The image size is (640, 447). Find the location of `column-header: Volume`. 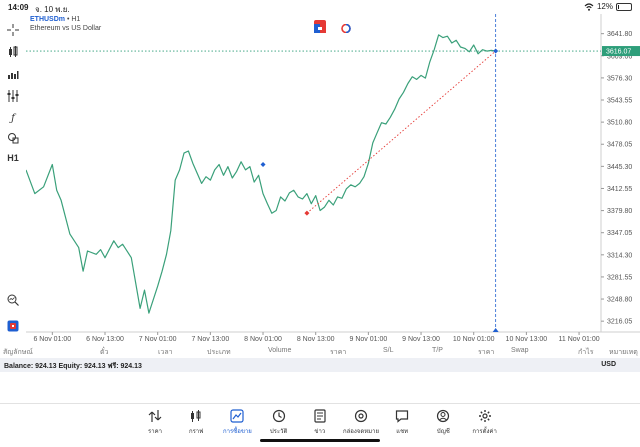

column-header: Volume is located at coordinates (280, 350).